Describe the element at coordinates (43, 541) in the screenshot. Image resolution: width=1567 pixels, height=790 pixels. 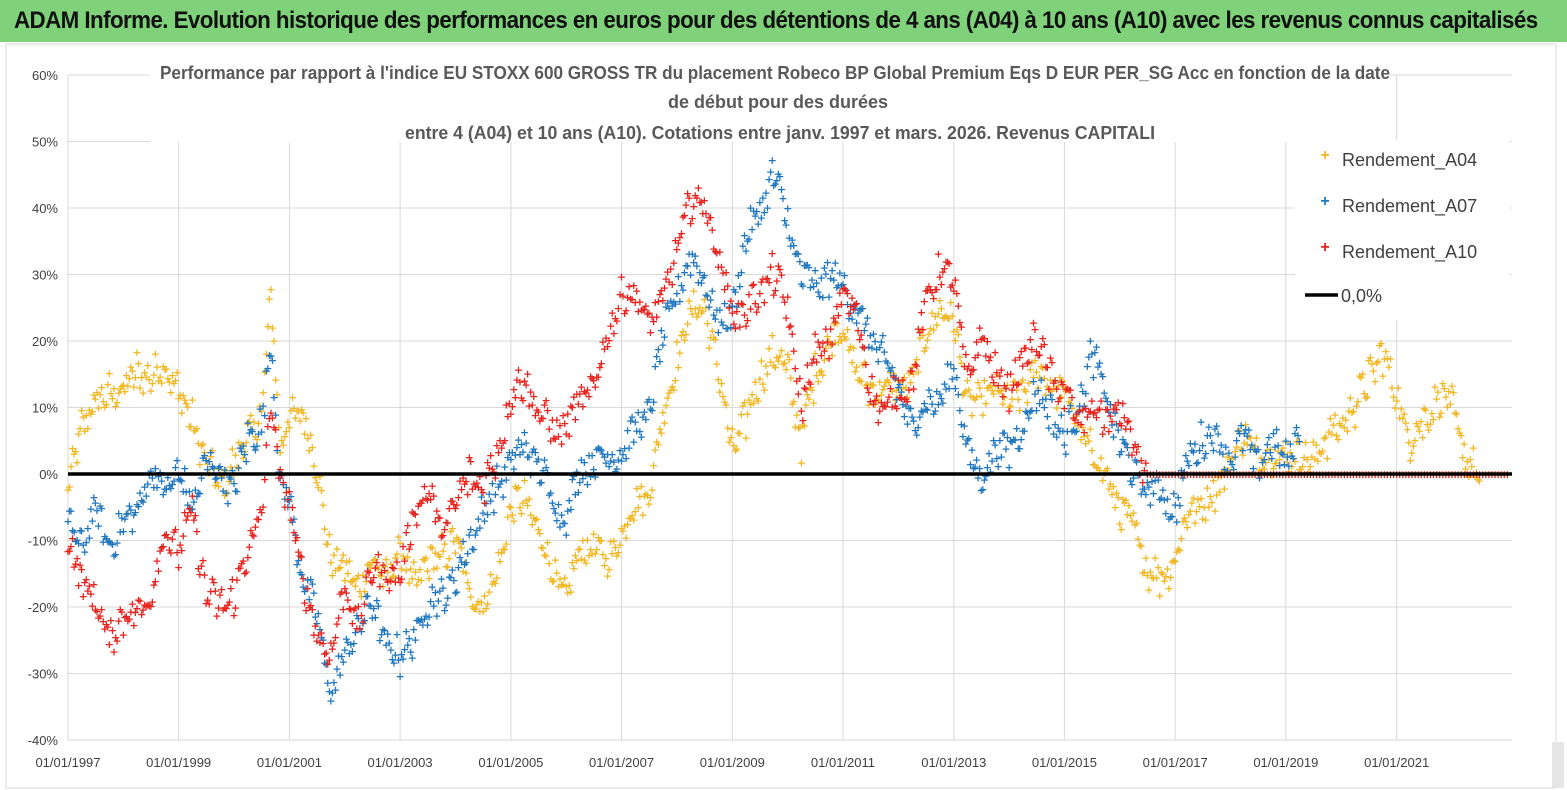
I see `y-tick-label: -10%` at that location.